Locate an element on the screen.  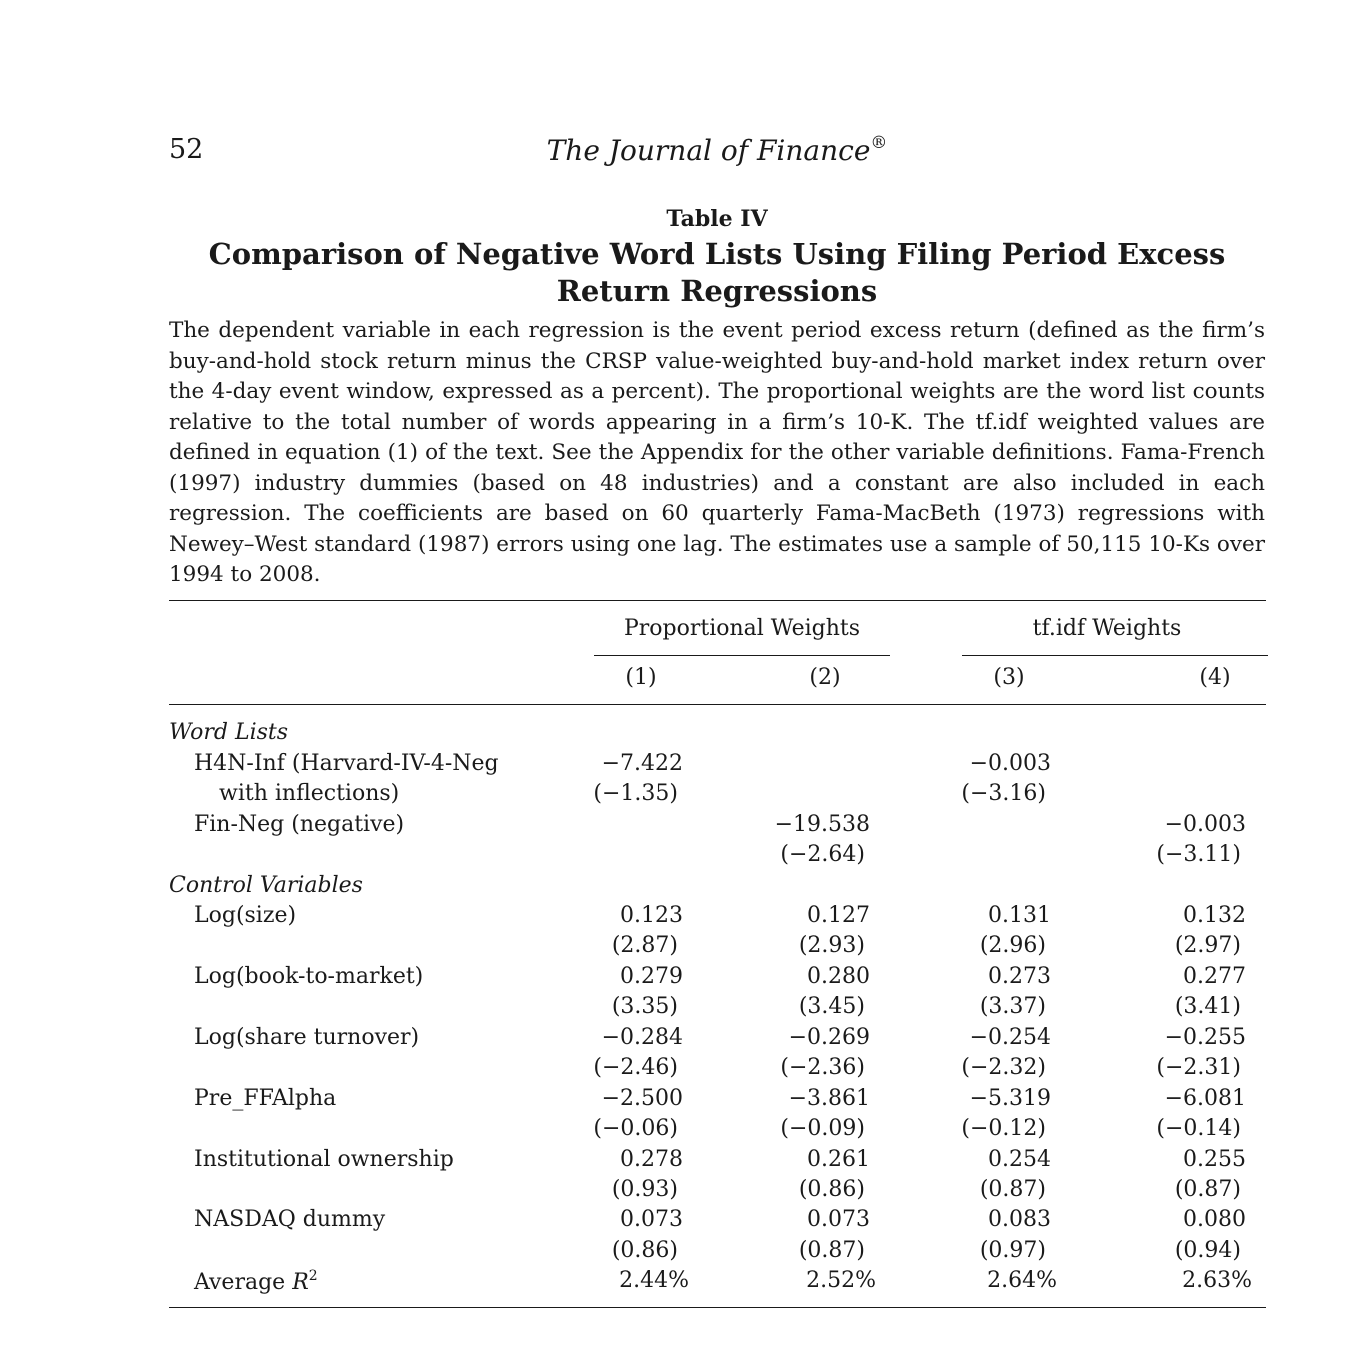
finneg-t-2: (−2.64) is located at coordinates (822, 854).